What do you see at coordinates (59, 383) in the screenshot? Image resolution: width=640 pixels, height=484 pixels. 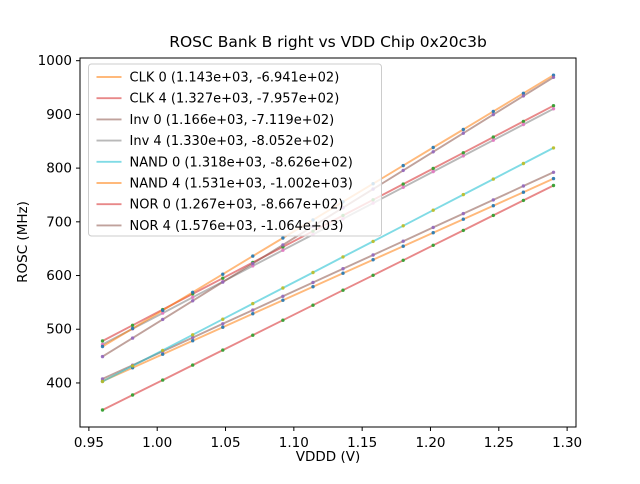 I see `y-tick-label: 400` at bounding box center [59, 383].